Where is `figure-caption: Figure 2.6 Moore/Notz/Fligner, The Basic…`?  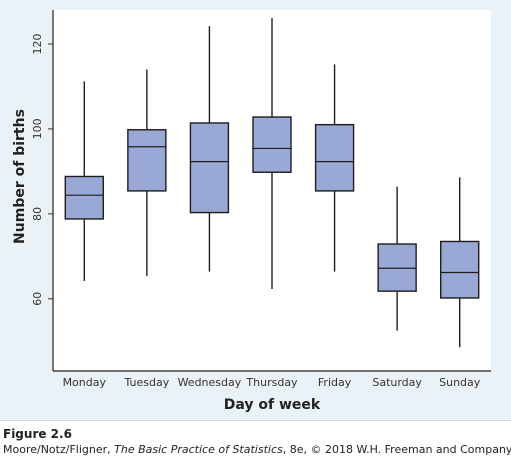 figure-caption: Figure 2.6 Moore/Notz/Fligner, The Basic… is located at coordinates (255, 439).